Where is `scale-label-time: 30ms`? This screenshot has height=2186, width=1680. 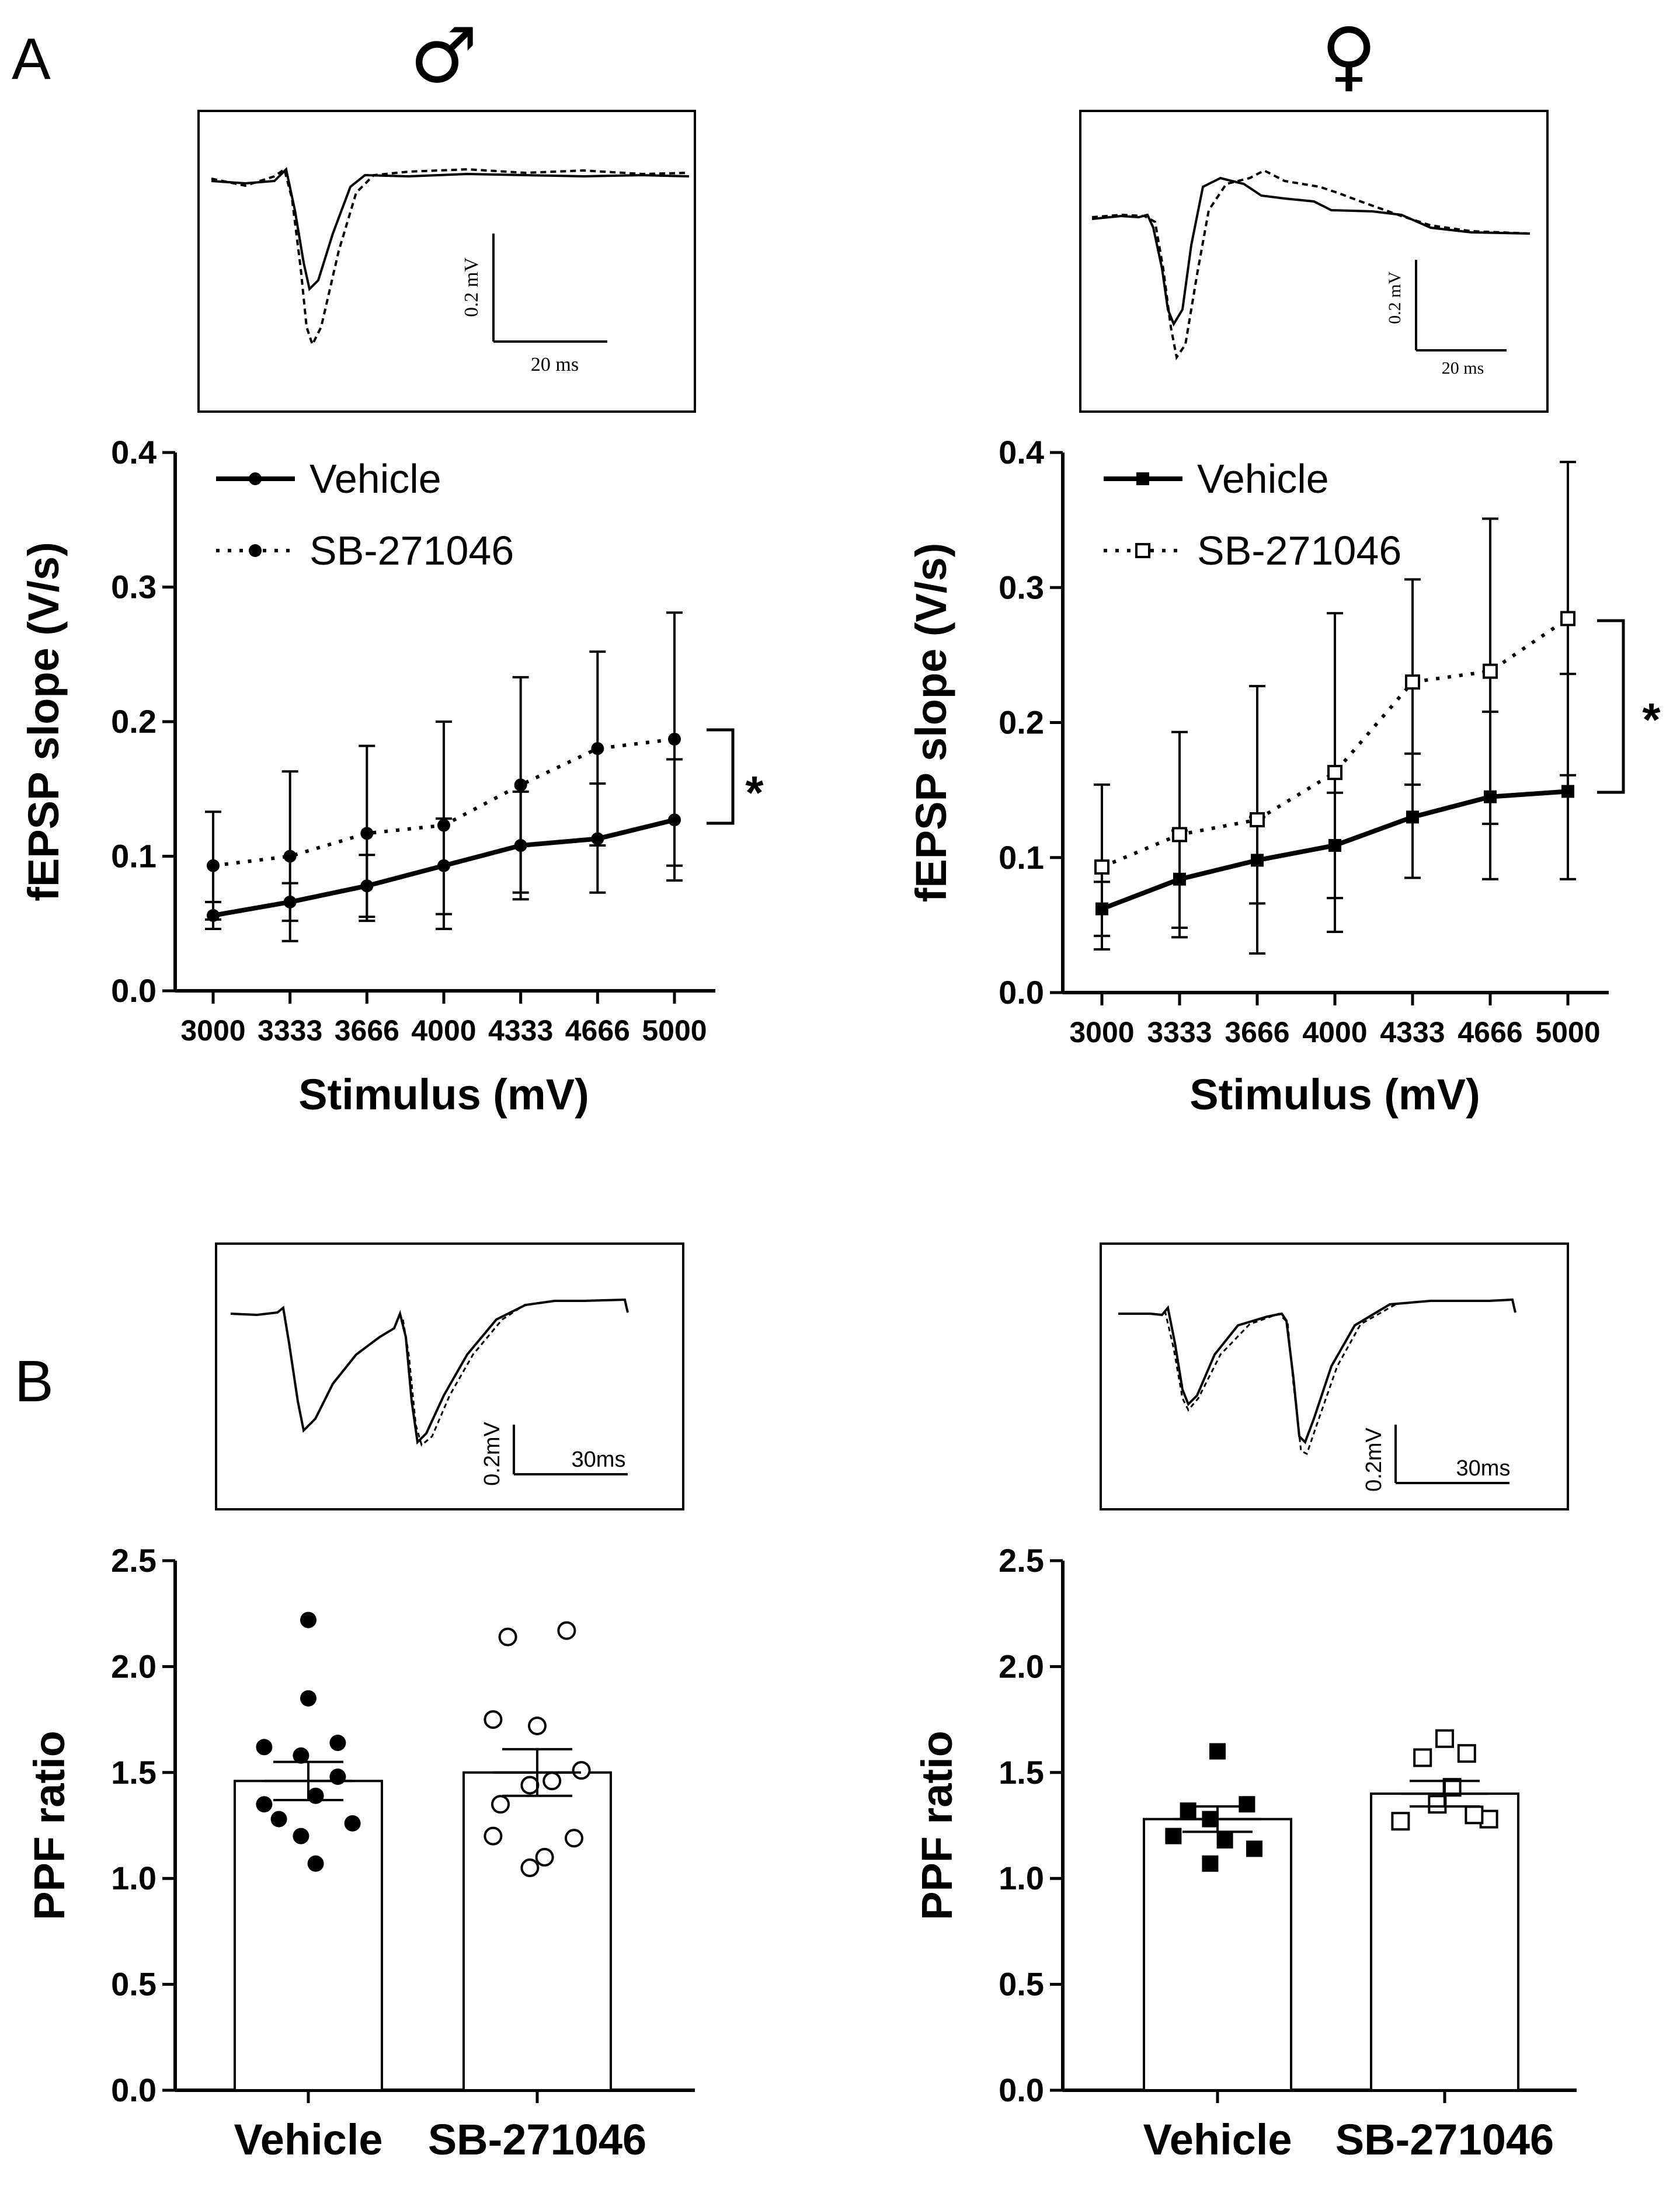
scale-label-time: 30ms is located at coordinates (599, 1459).